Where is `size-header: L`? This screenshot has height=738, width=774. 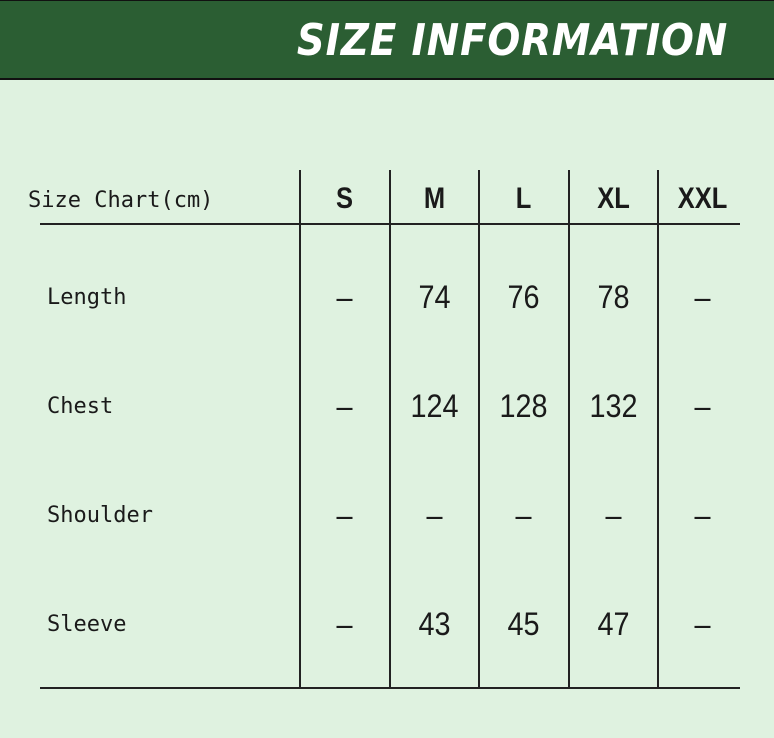
size-header: L is located at coordinates (523, 198).